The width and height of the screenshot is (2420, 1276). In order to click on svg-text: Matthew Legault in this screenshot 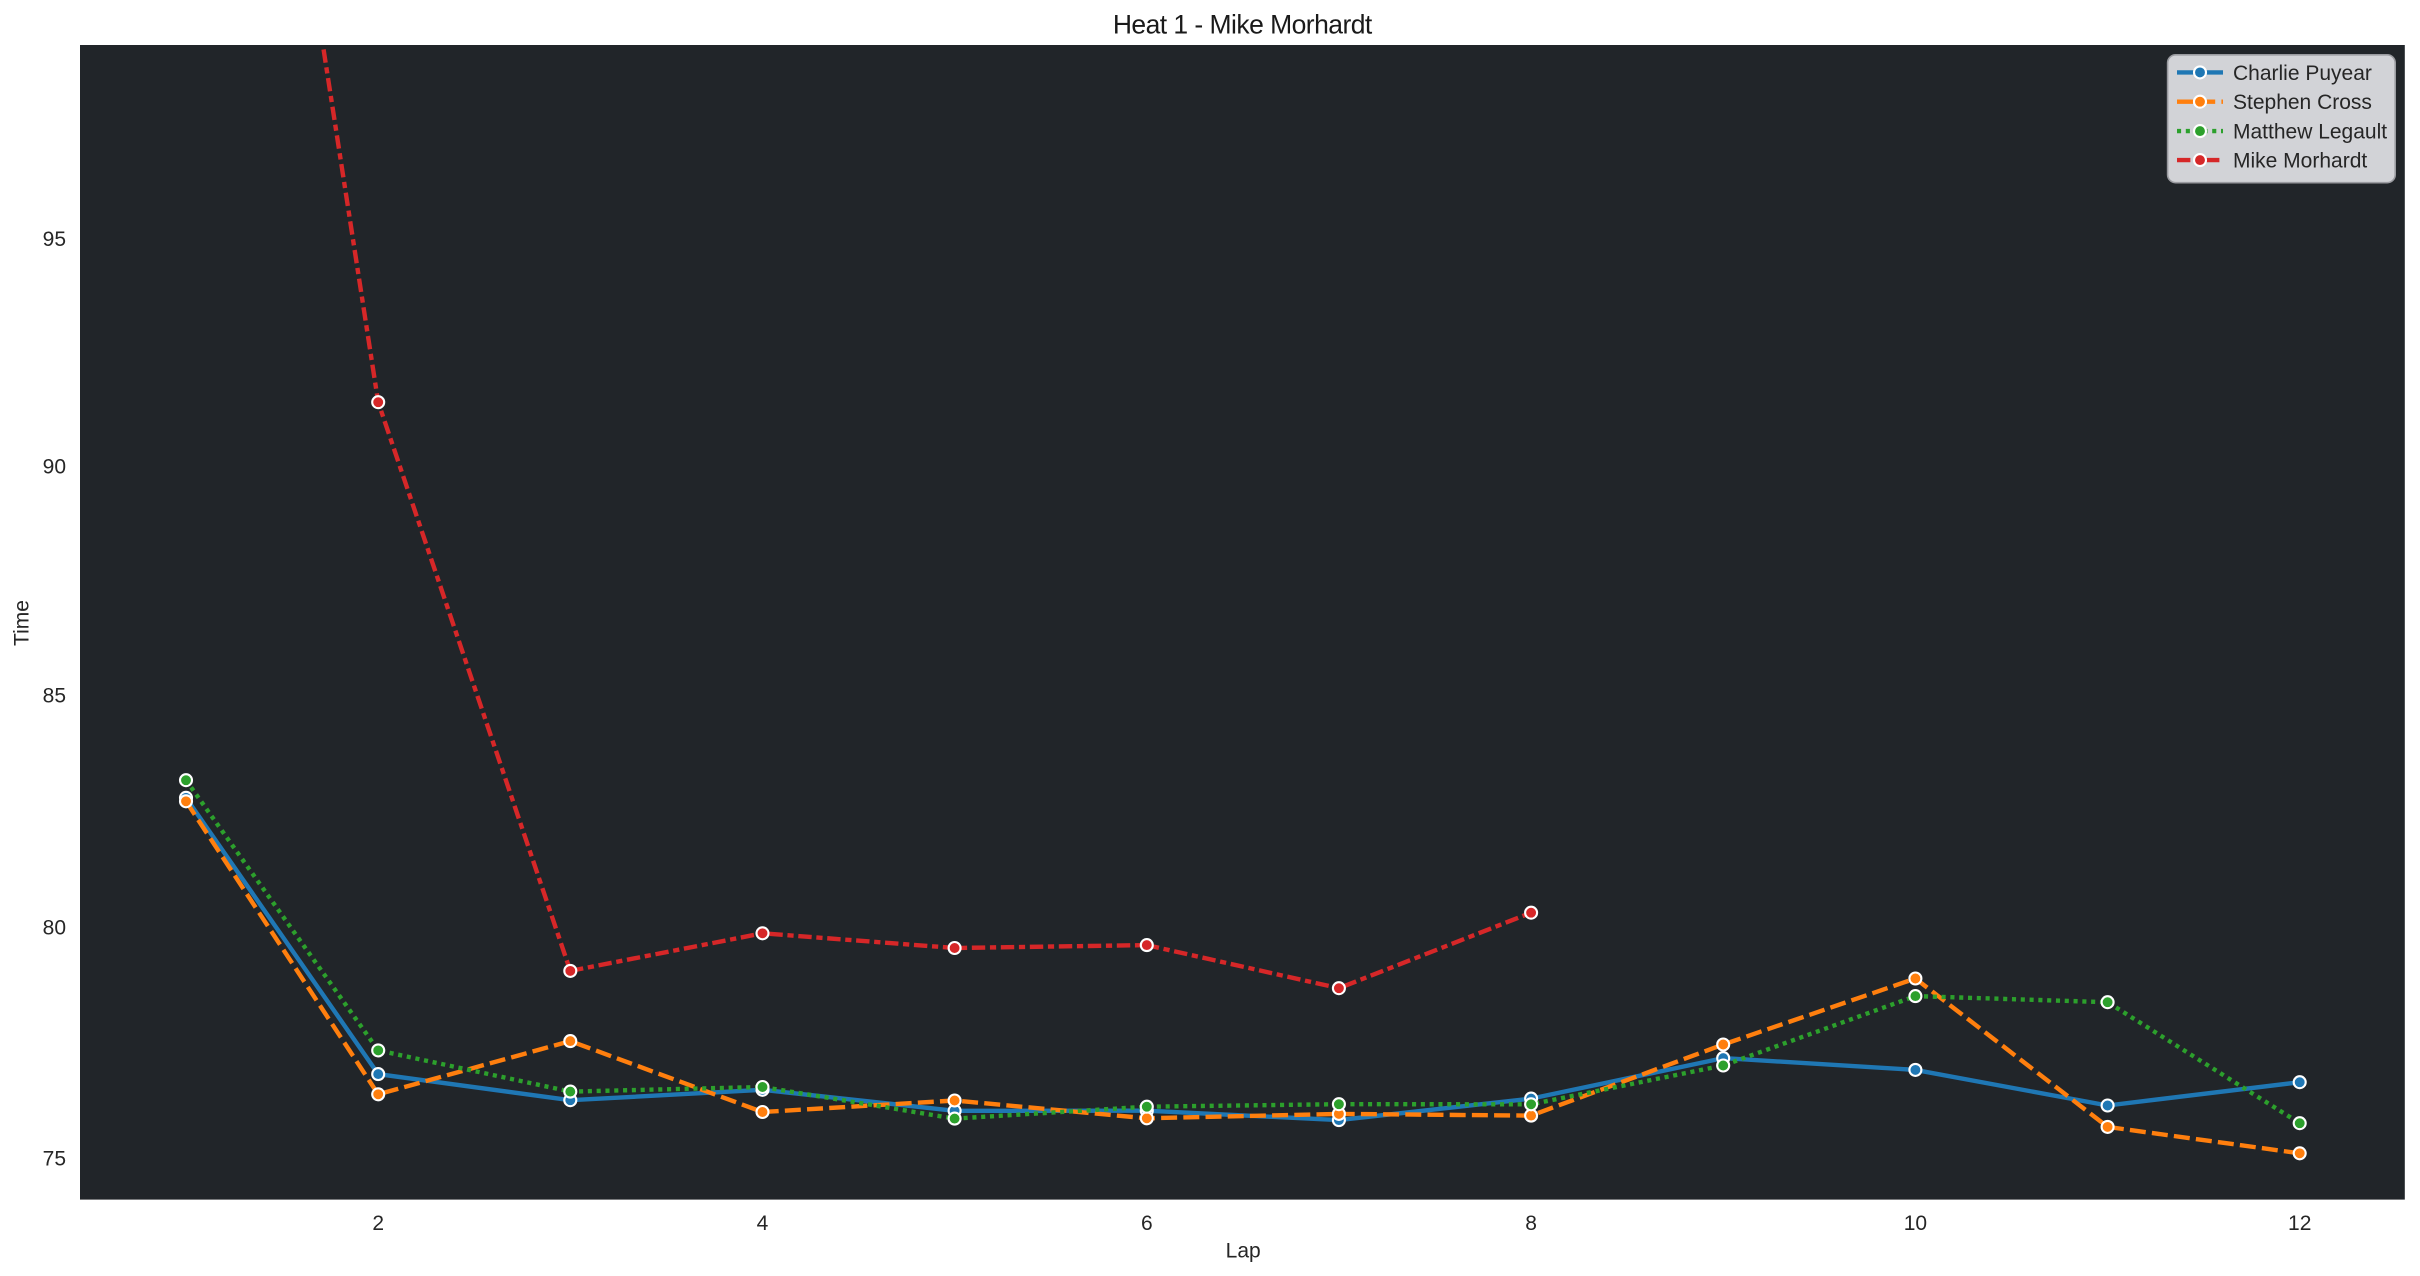, I will do `click(2310, 132)`.